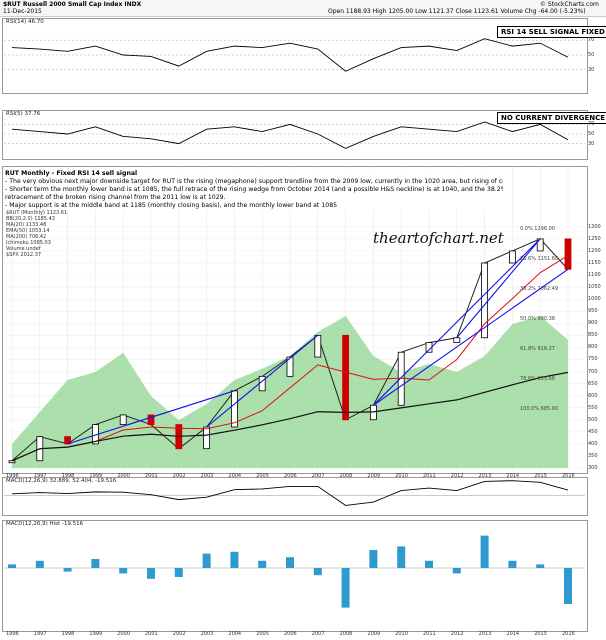 This screenshot has height=640, width=606. What do you see at coordinates (457, 322) in the screenshot?
I see `trendline` at bounding box center [457, 322].